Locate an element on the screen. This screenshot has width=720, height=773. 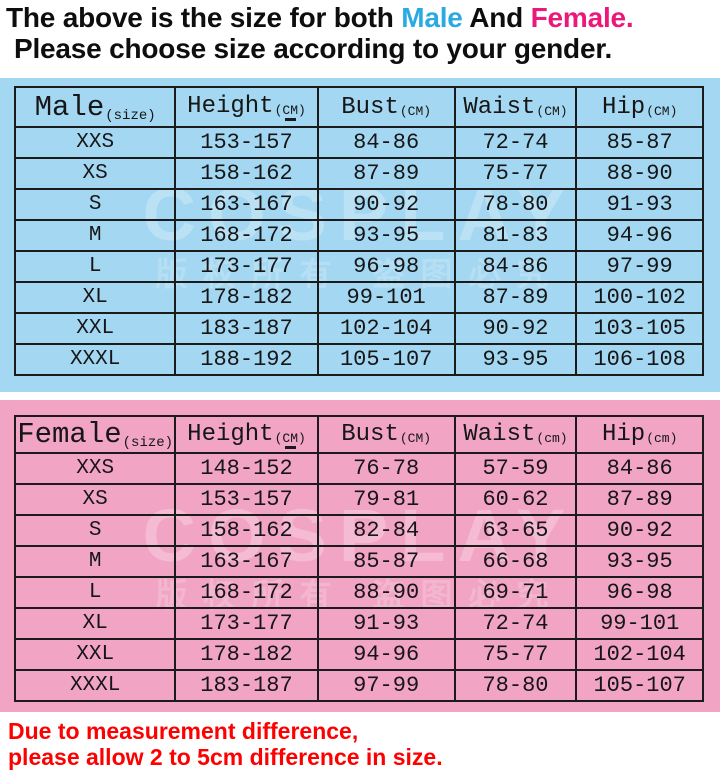
table-row: L 173-177 96-98 84-86 97-99 is located at coordinates (358, 266).